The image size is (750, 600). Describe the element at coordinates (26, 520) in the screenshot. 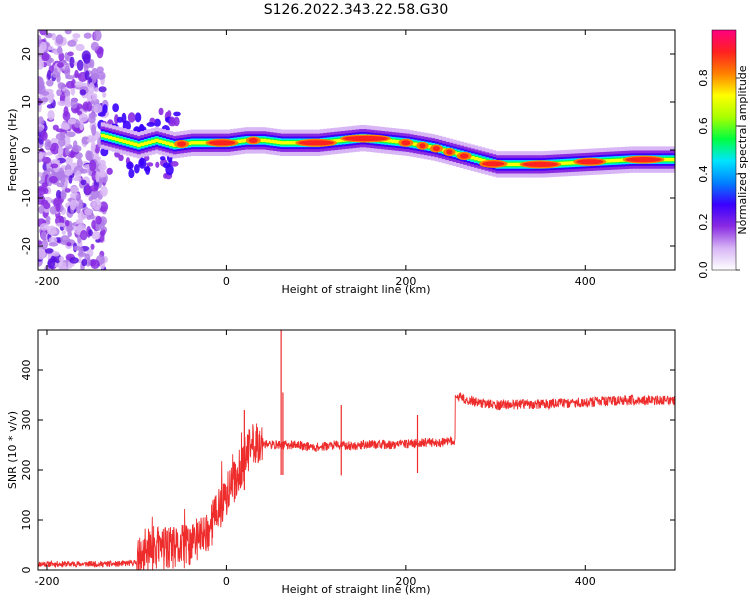

I see `y-tick-label: 100` at that location.